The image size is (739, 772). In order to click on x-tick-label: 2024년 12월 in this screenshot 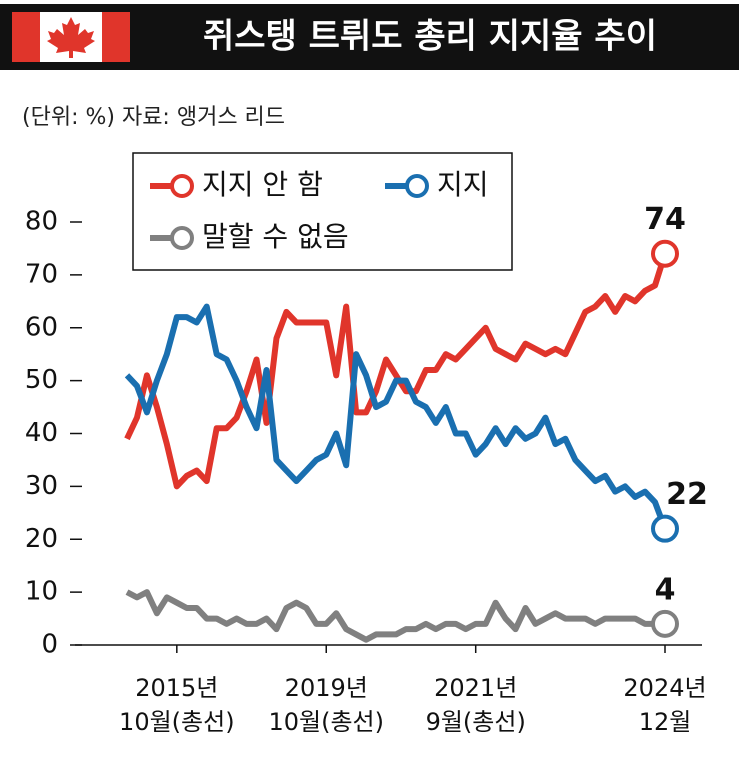, I will do `click(664, 705)`.